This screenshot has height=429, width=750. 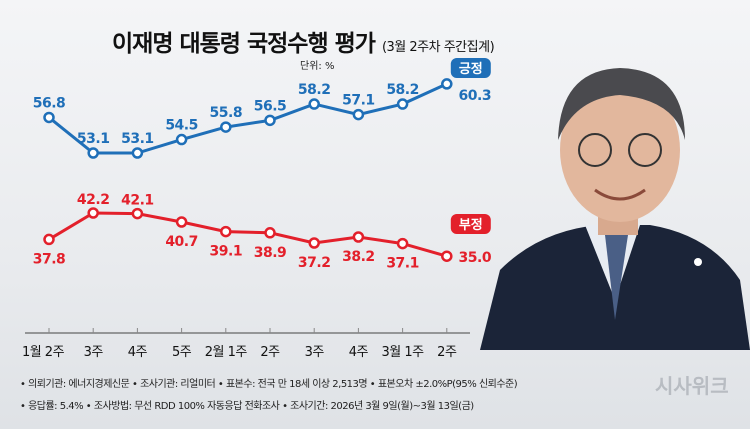 What do you see at coordinates (475, 96) in the screenshot?
I see `data-label: 60.3` at bounding box center [475, 96].